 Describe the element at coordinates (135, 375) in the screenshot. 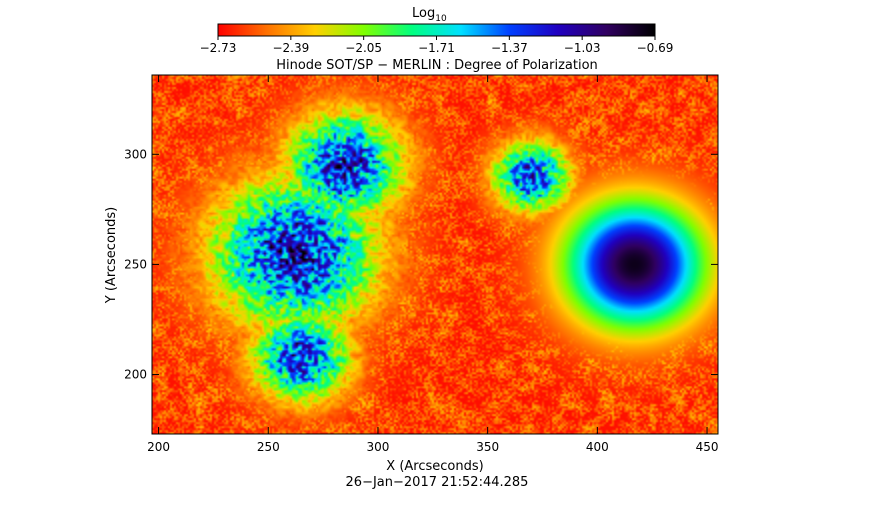

I see `y-tick-label: 200` at that location.